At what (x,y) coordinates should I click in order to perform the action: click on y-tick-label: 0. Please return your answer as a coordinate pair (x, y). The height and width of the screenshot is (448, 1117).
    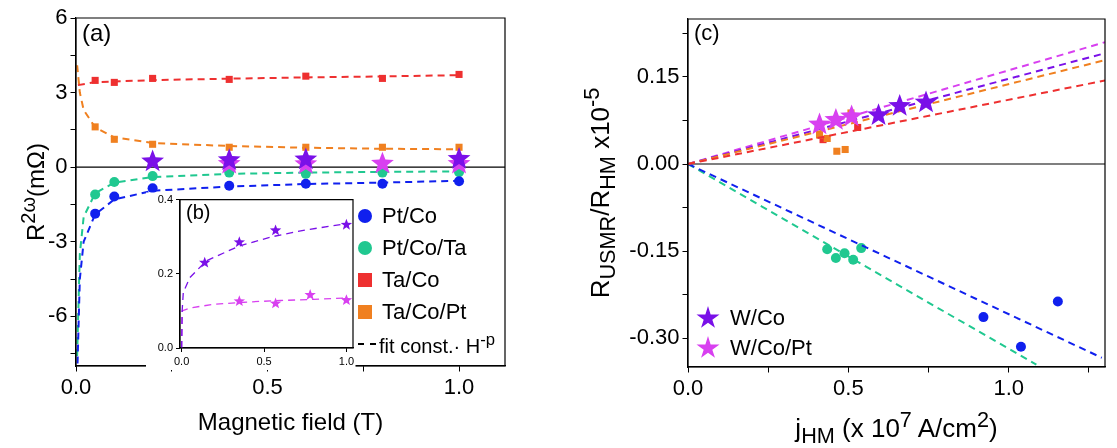
    Looking at the image, I should click on (61, 166).